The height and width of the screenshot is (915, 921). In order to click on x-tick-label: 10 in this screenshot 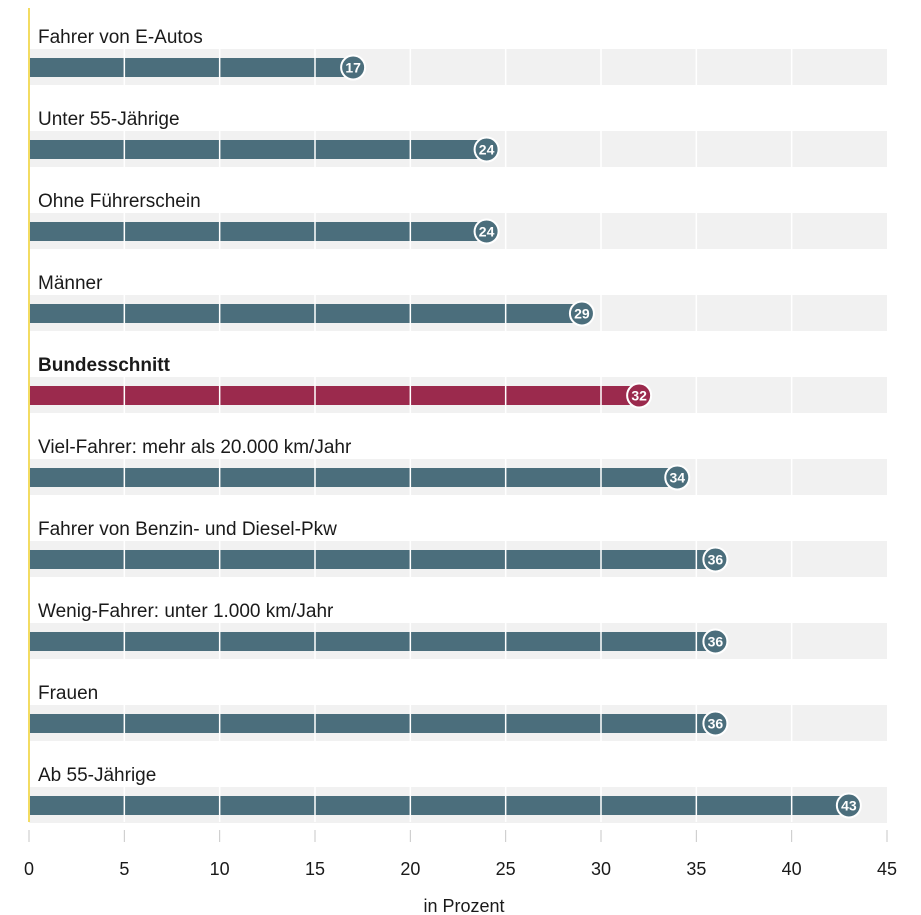, I will do `click(220, 869)`.